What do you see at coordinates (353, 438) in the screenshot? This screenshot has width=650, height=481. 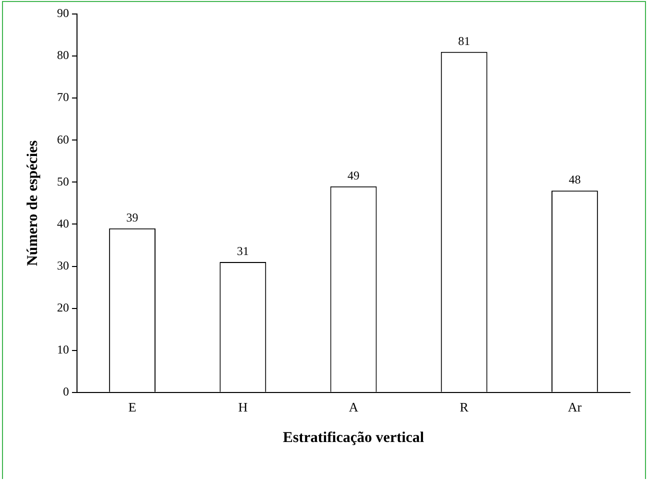 I see `x-axis-title: Estratificação vertical` at bounding box center [353, 438].